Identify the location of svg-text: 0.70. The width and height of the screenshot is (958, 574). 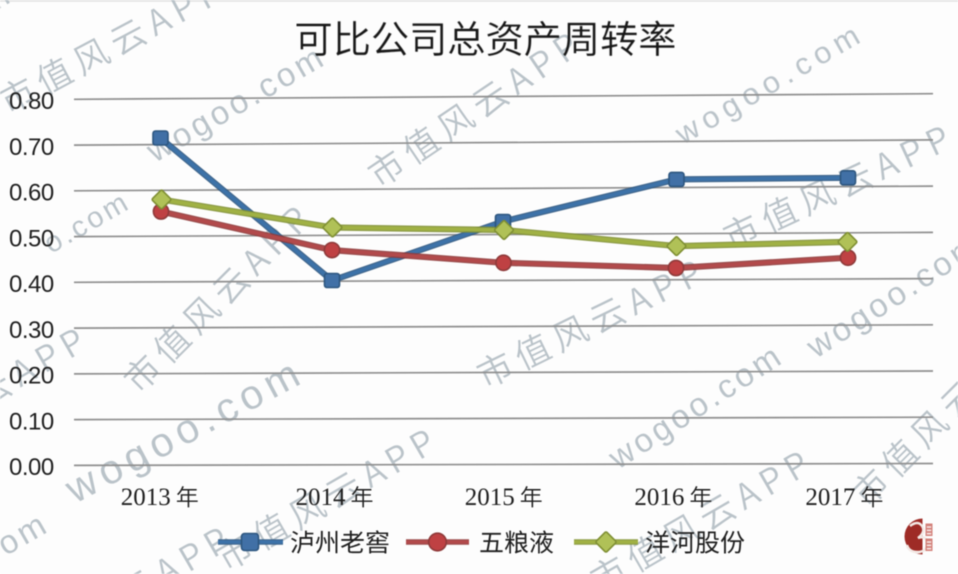
(31, 147).